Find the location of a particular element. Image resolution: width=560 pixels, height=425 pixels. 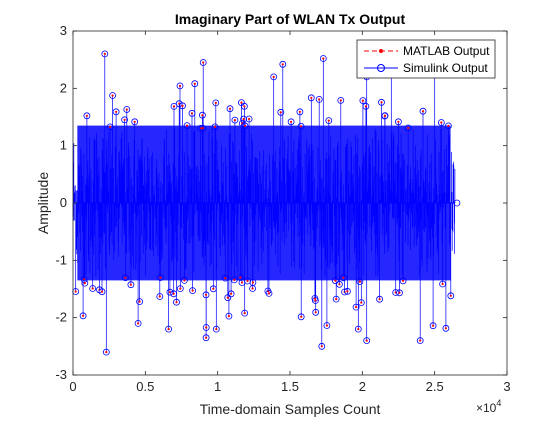

legend-label-matlab: MATLAB Output is located at coordinates (446, 51).